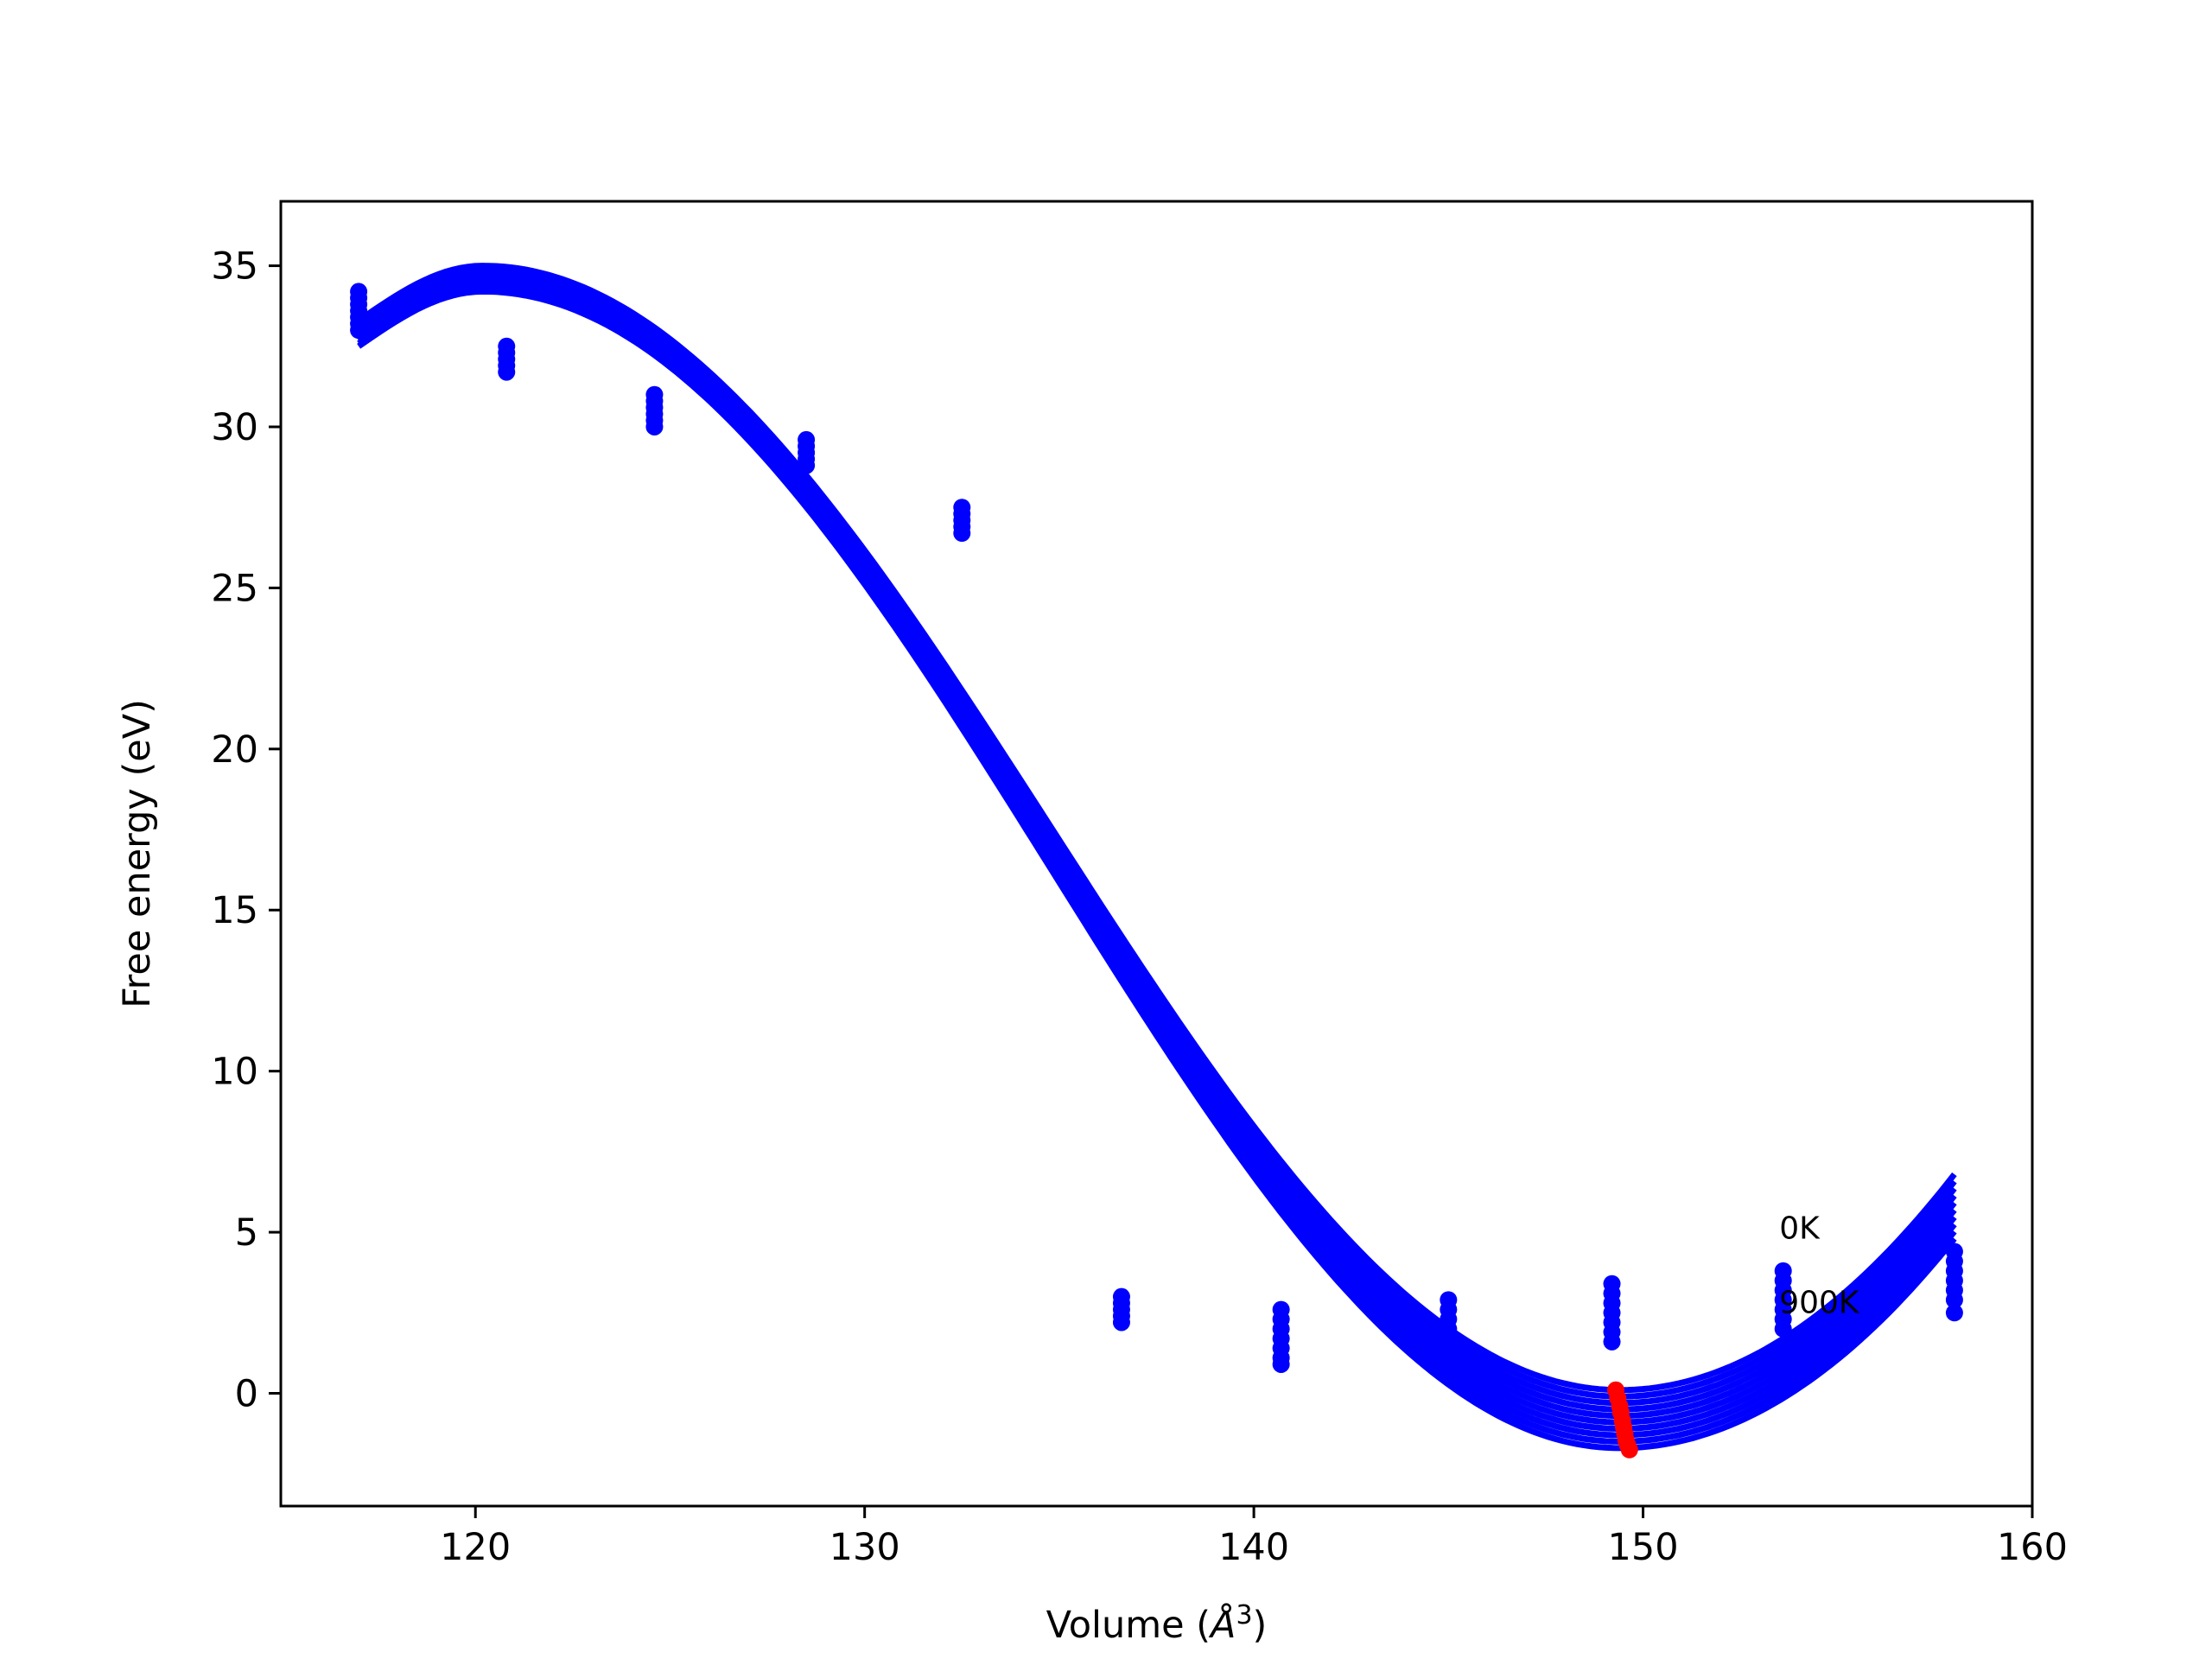  Describe the element at coordinates (2032, 1547) in the screenshot. I see `x-tick-label: 160` at that location.